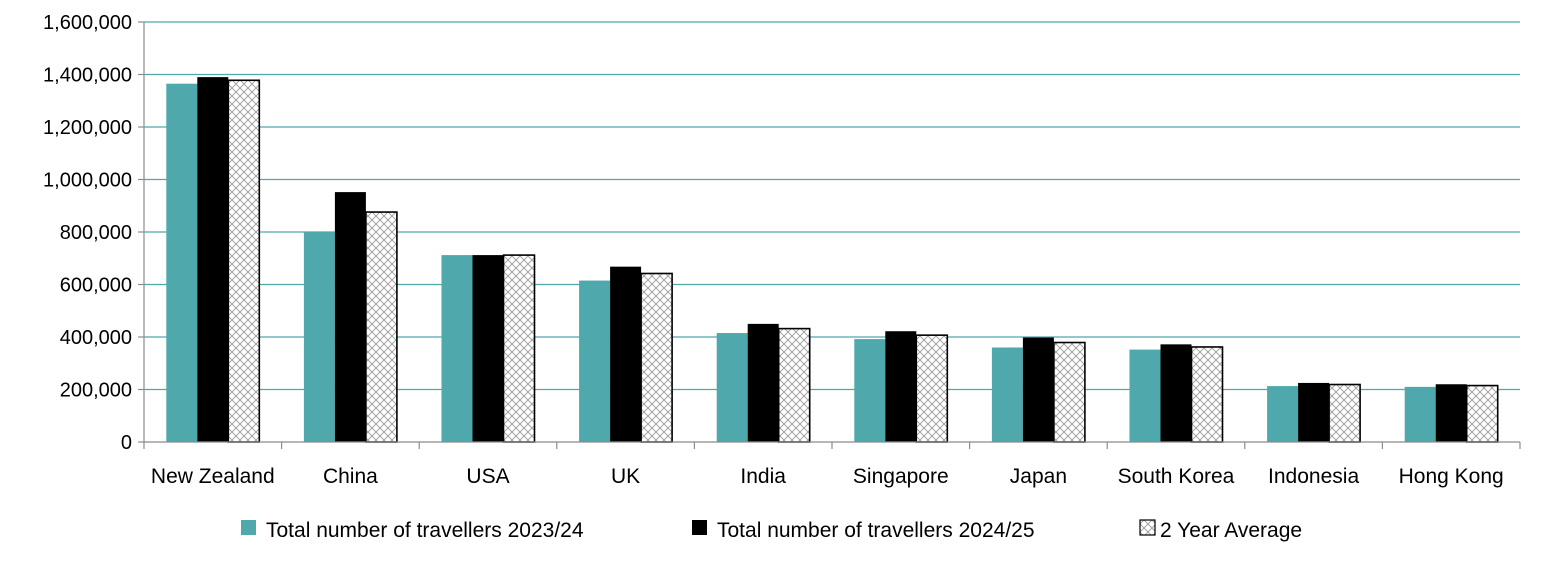  What do you see at coordinates (1038, 476) in the screenshot?
I see `x-category-label: Japan` at bounding box center [1038, 476].